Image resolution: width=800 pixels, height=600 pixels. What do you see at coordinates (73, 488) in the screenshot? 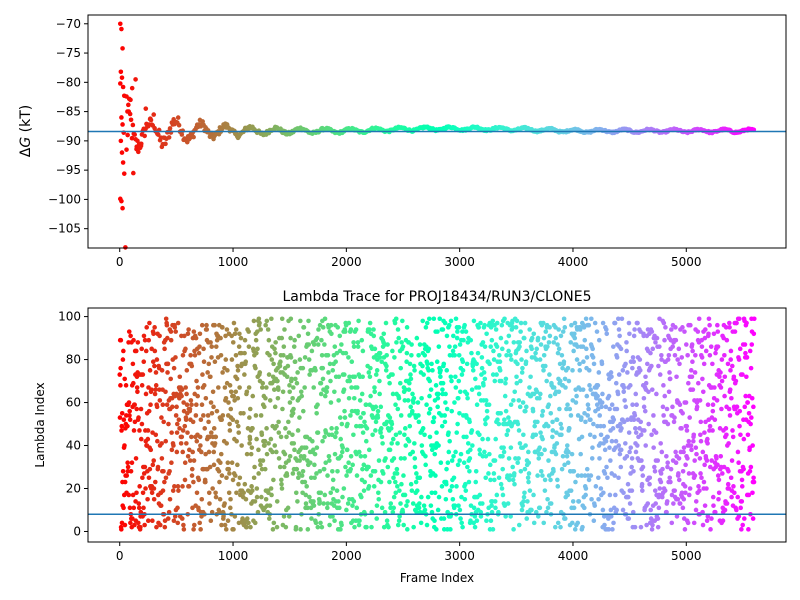
I see `y-tick-label: 20` at bounding box center [73, 488].